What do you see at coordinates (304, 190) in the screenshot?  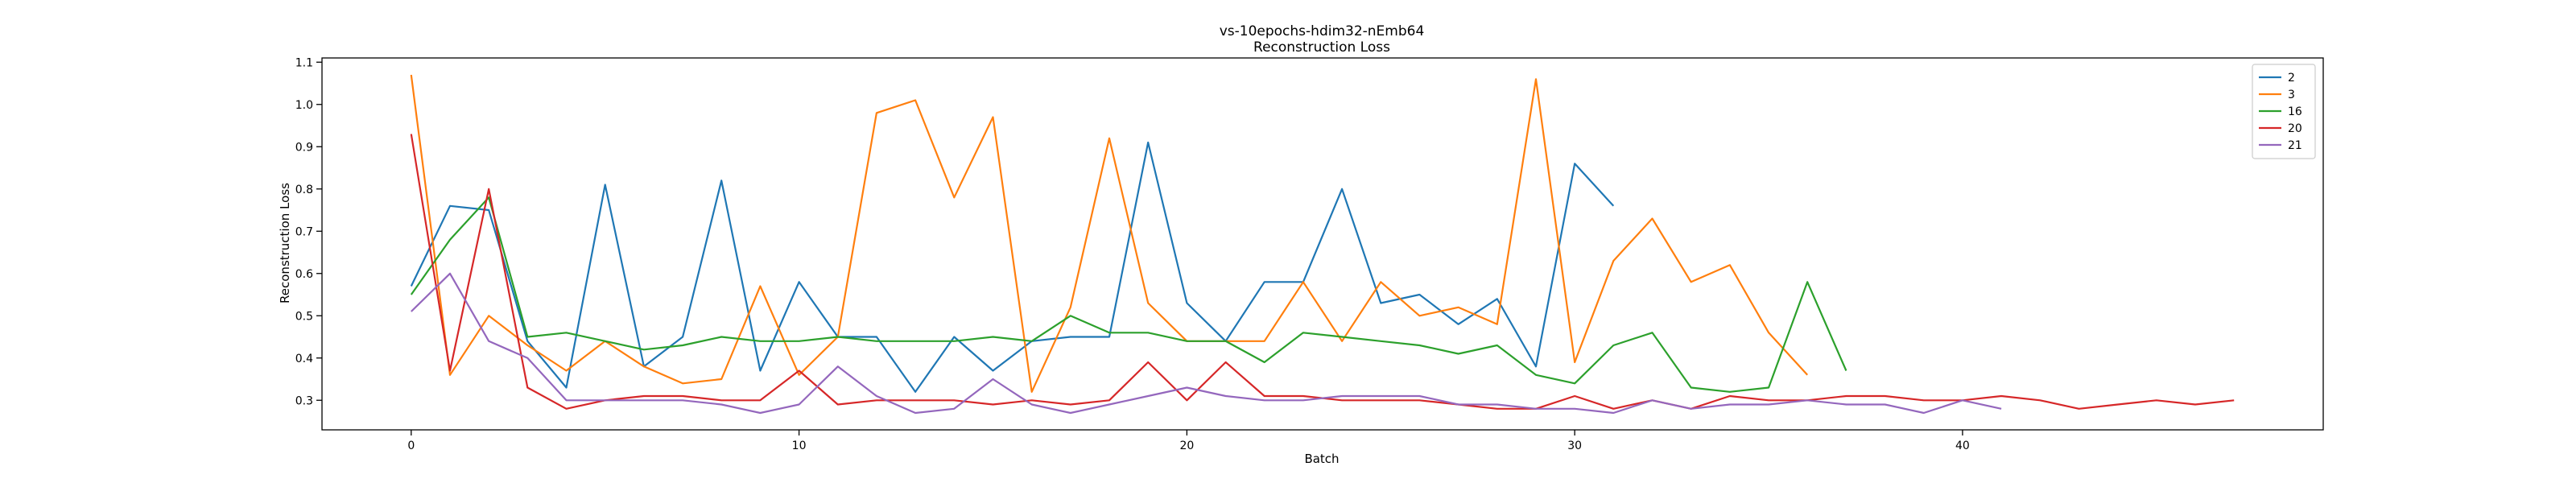 I see `y-tick-label: 0.8` at bounding box center [304, 190].